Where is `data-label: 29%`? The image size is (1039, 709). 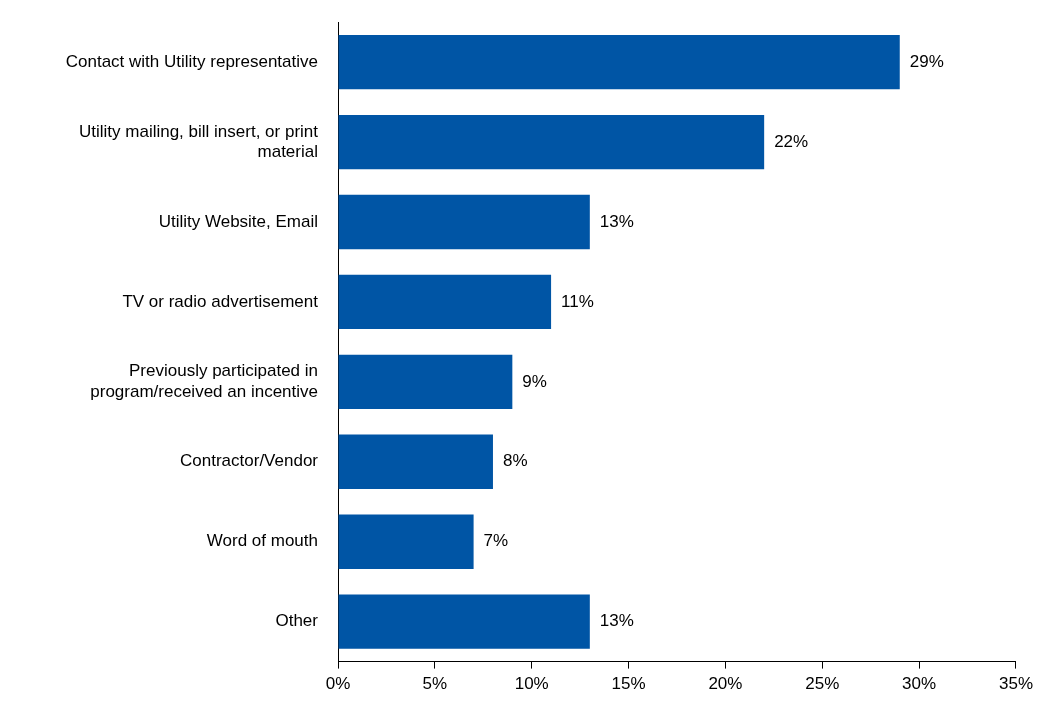 data-label: 29% is located at coordinates (926, 61).